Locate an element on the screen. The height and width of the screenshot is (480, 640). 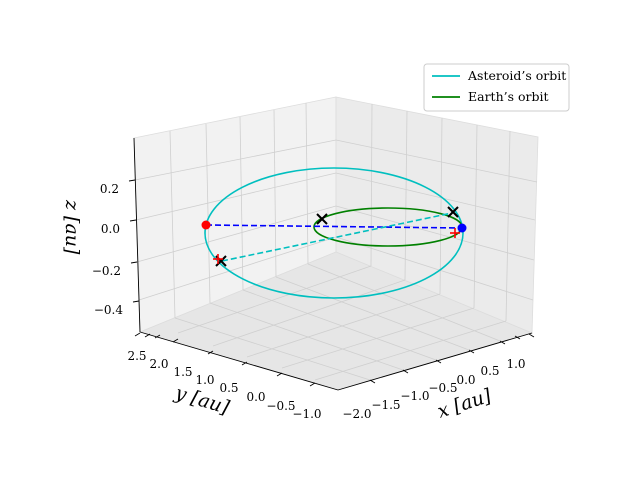
x-tick-label: −2.0 is located at coordinates (356, 414).